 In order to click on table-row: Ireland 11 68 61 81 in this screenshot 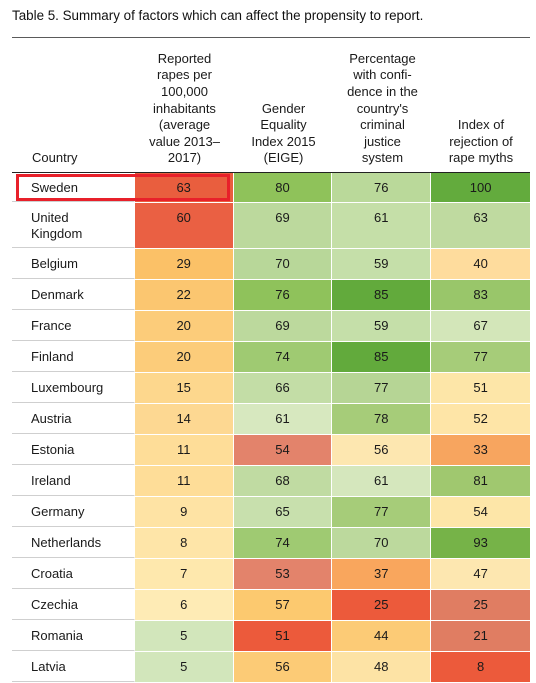, I will do `click(271, 481)`.